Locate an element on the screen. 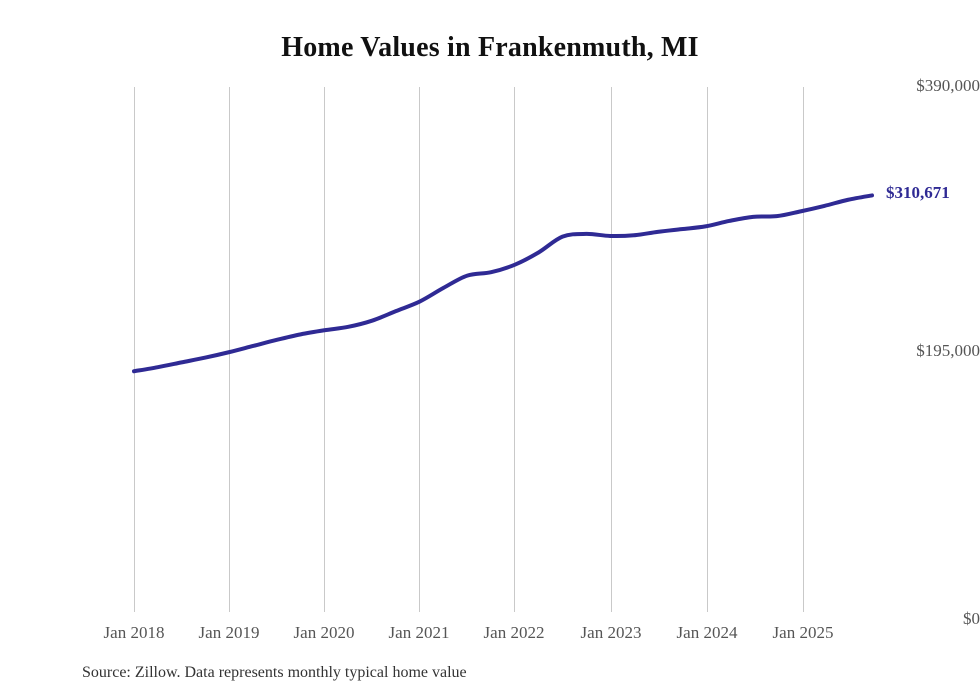 This screenshot has height=699, width=980. x-axis-tick-jan-2025: Jan 2025 is located at coordinates (803, 632).